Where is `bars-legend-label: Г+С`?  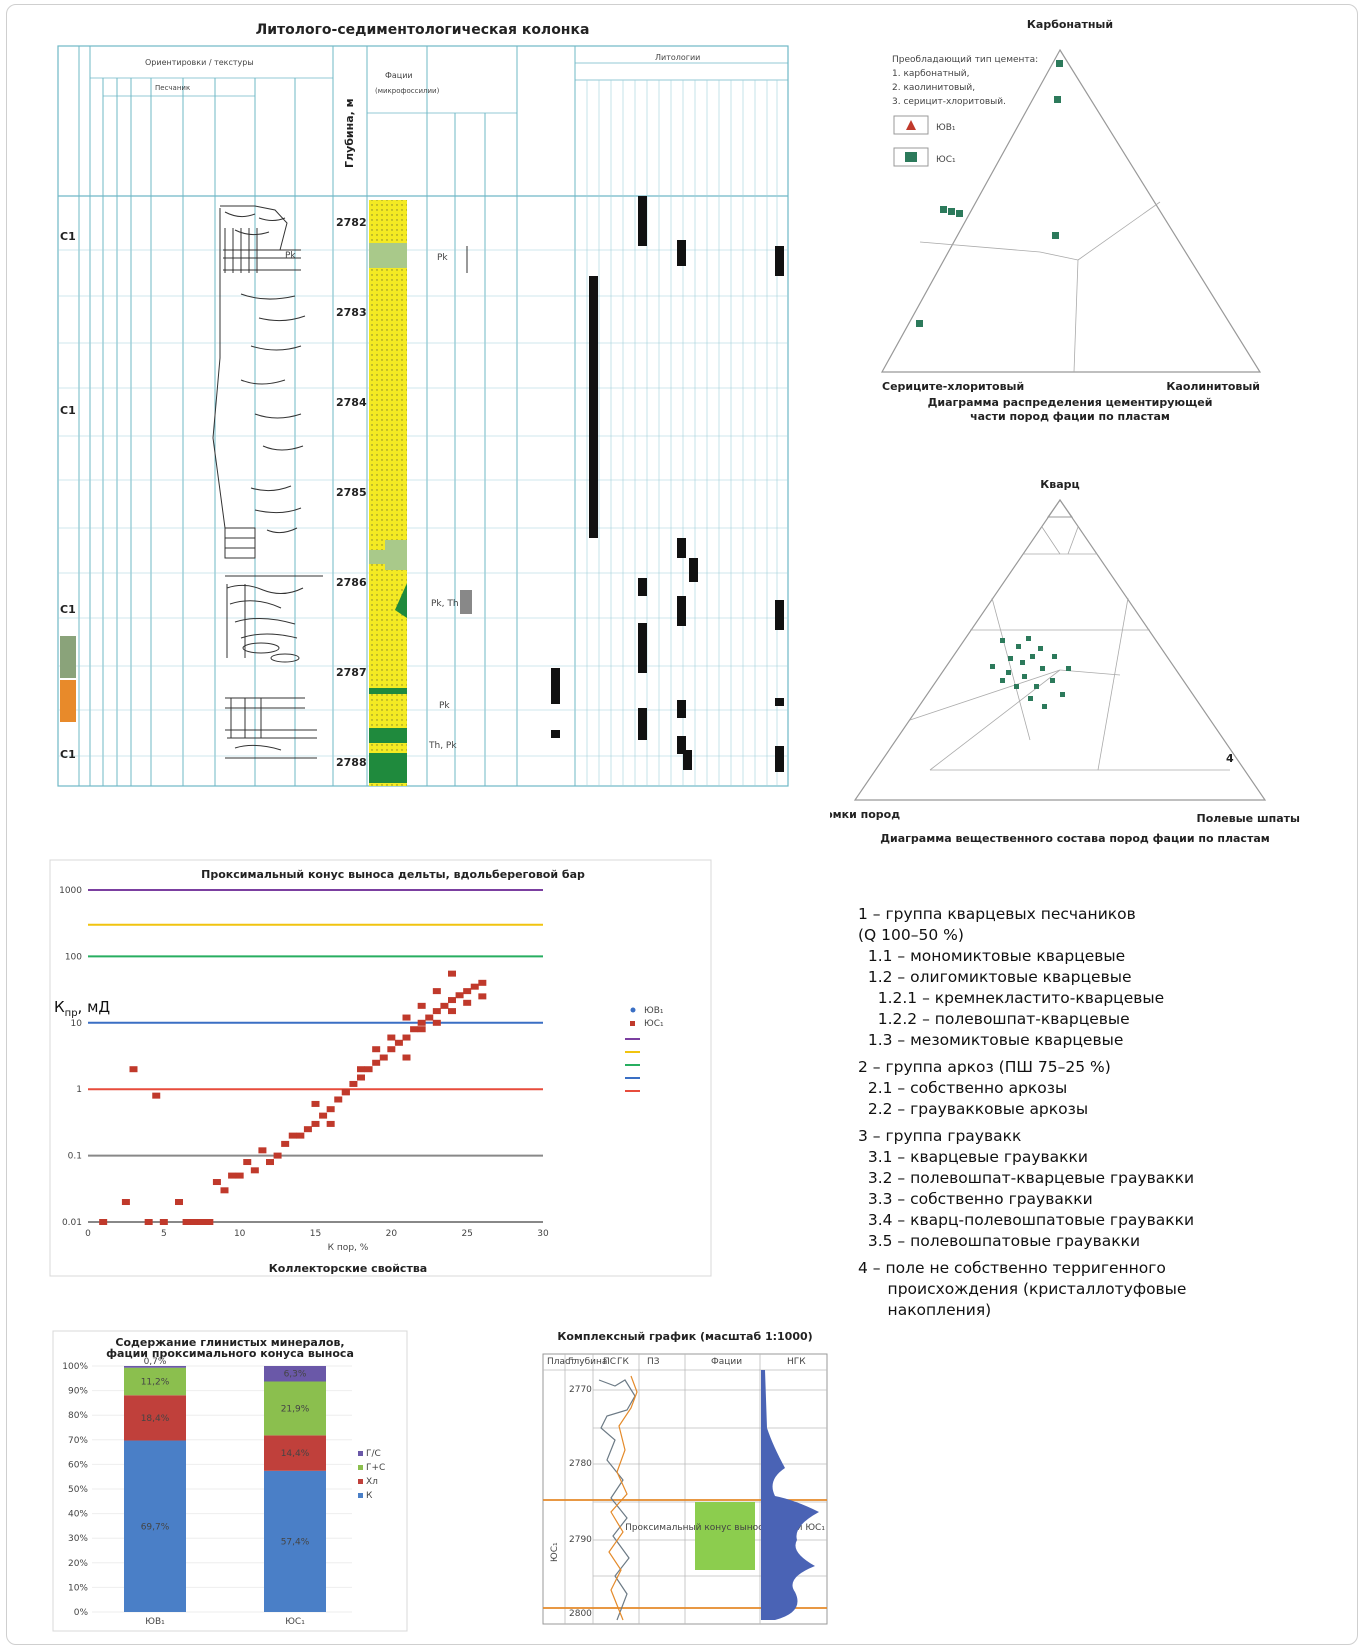 bars-legend-label: Г+С is located at coordinates (375, 1468).